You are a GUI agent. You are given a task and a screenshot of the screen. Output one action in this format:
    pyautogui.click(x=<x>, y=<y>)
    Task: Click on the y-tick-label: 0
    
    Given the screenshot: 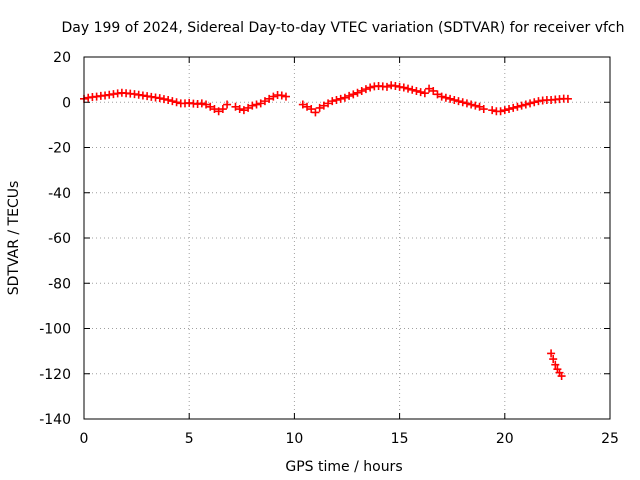 What is the action you would take?
    pyautogui.click(x=66, y=103)
    